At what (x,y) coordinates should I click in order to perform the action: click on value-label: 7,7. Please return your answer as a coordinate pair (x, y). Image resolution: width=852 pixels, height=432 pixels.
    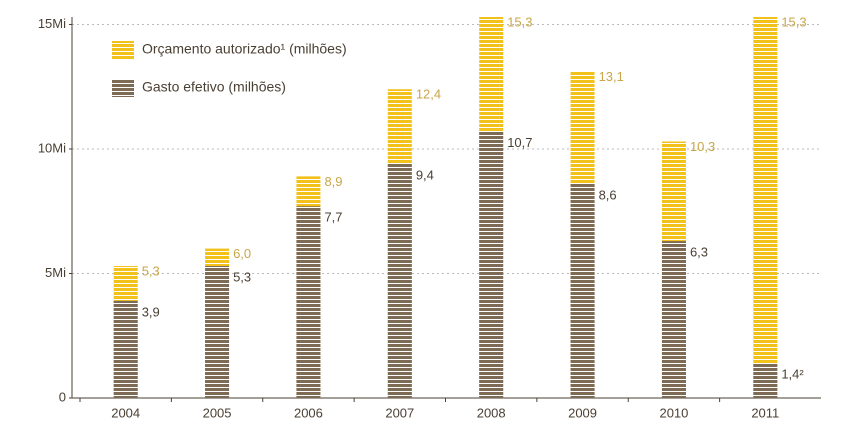
    Looking at the image, I should click on (333, 217).